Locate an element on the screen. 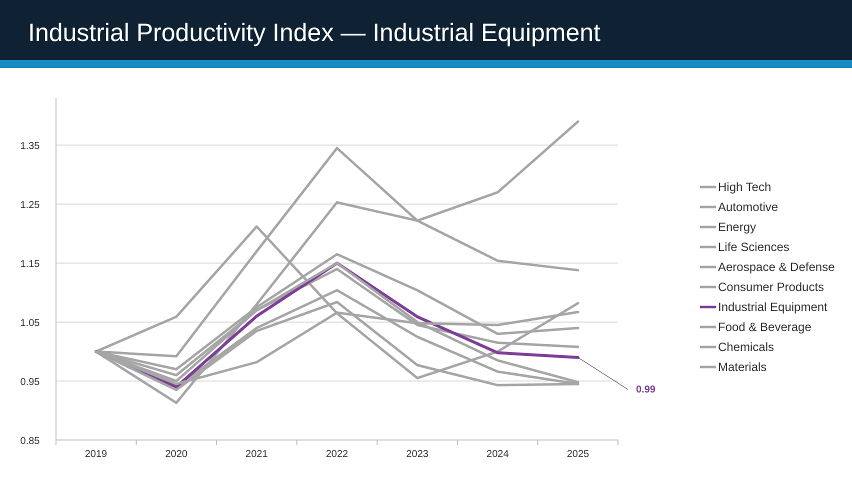  y-tick-label: 1.35 is located at coordinates (30, 146).